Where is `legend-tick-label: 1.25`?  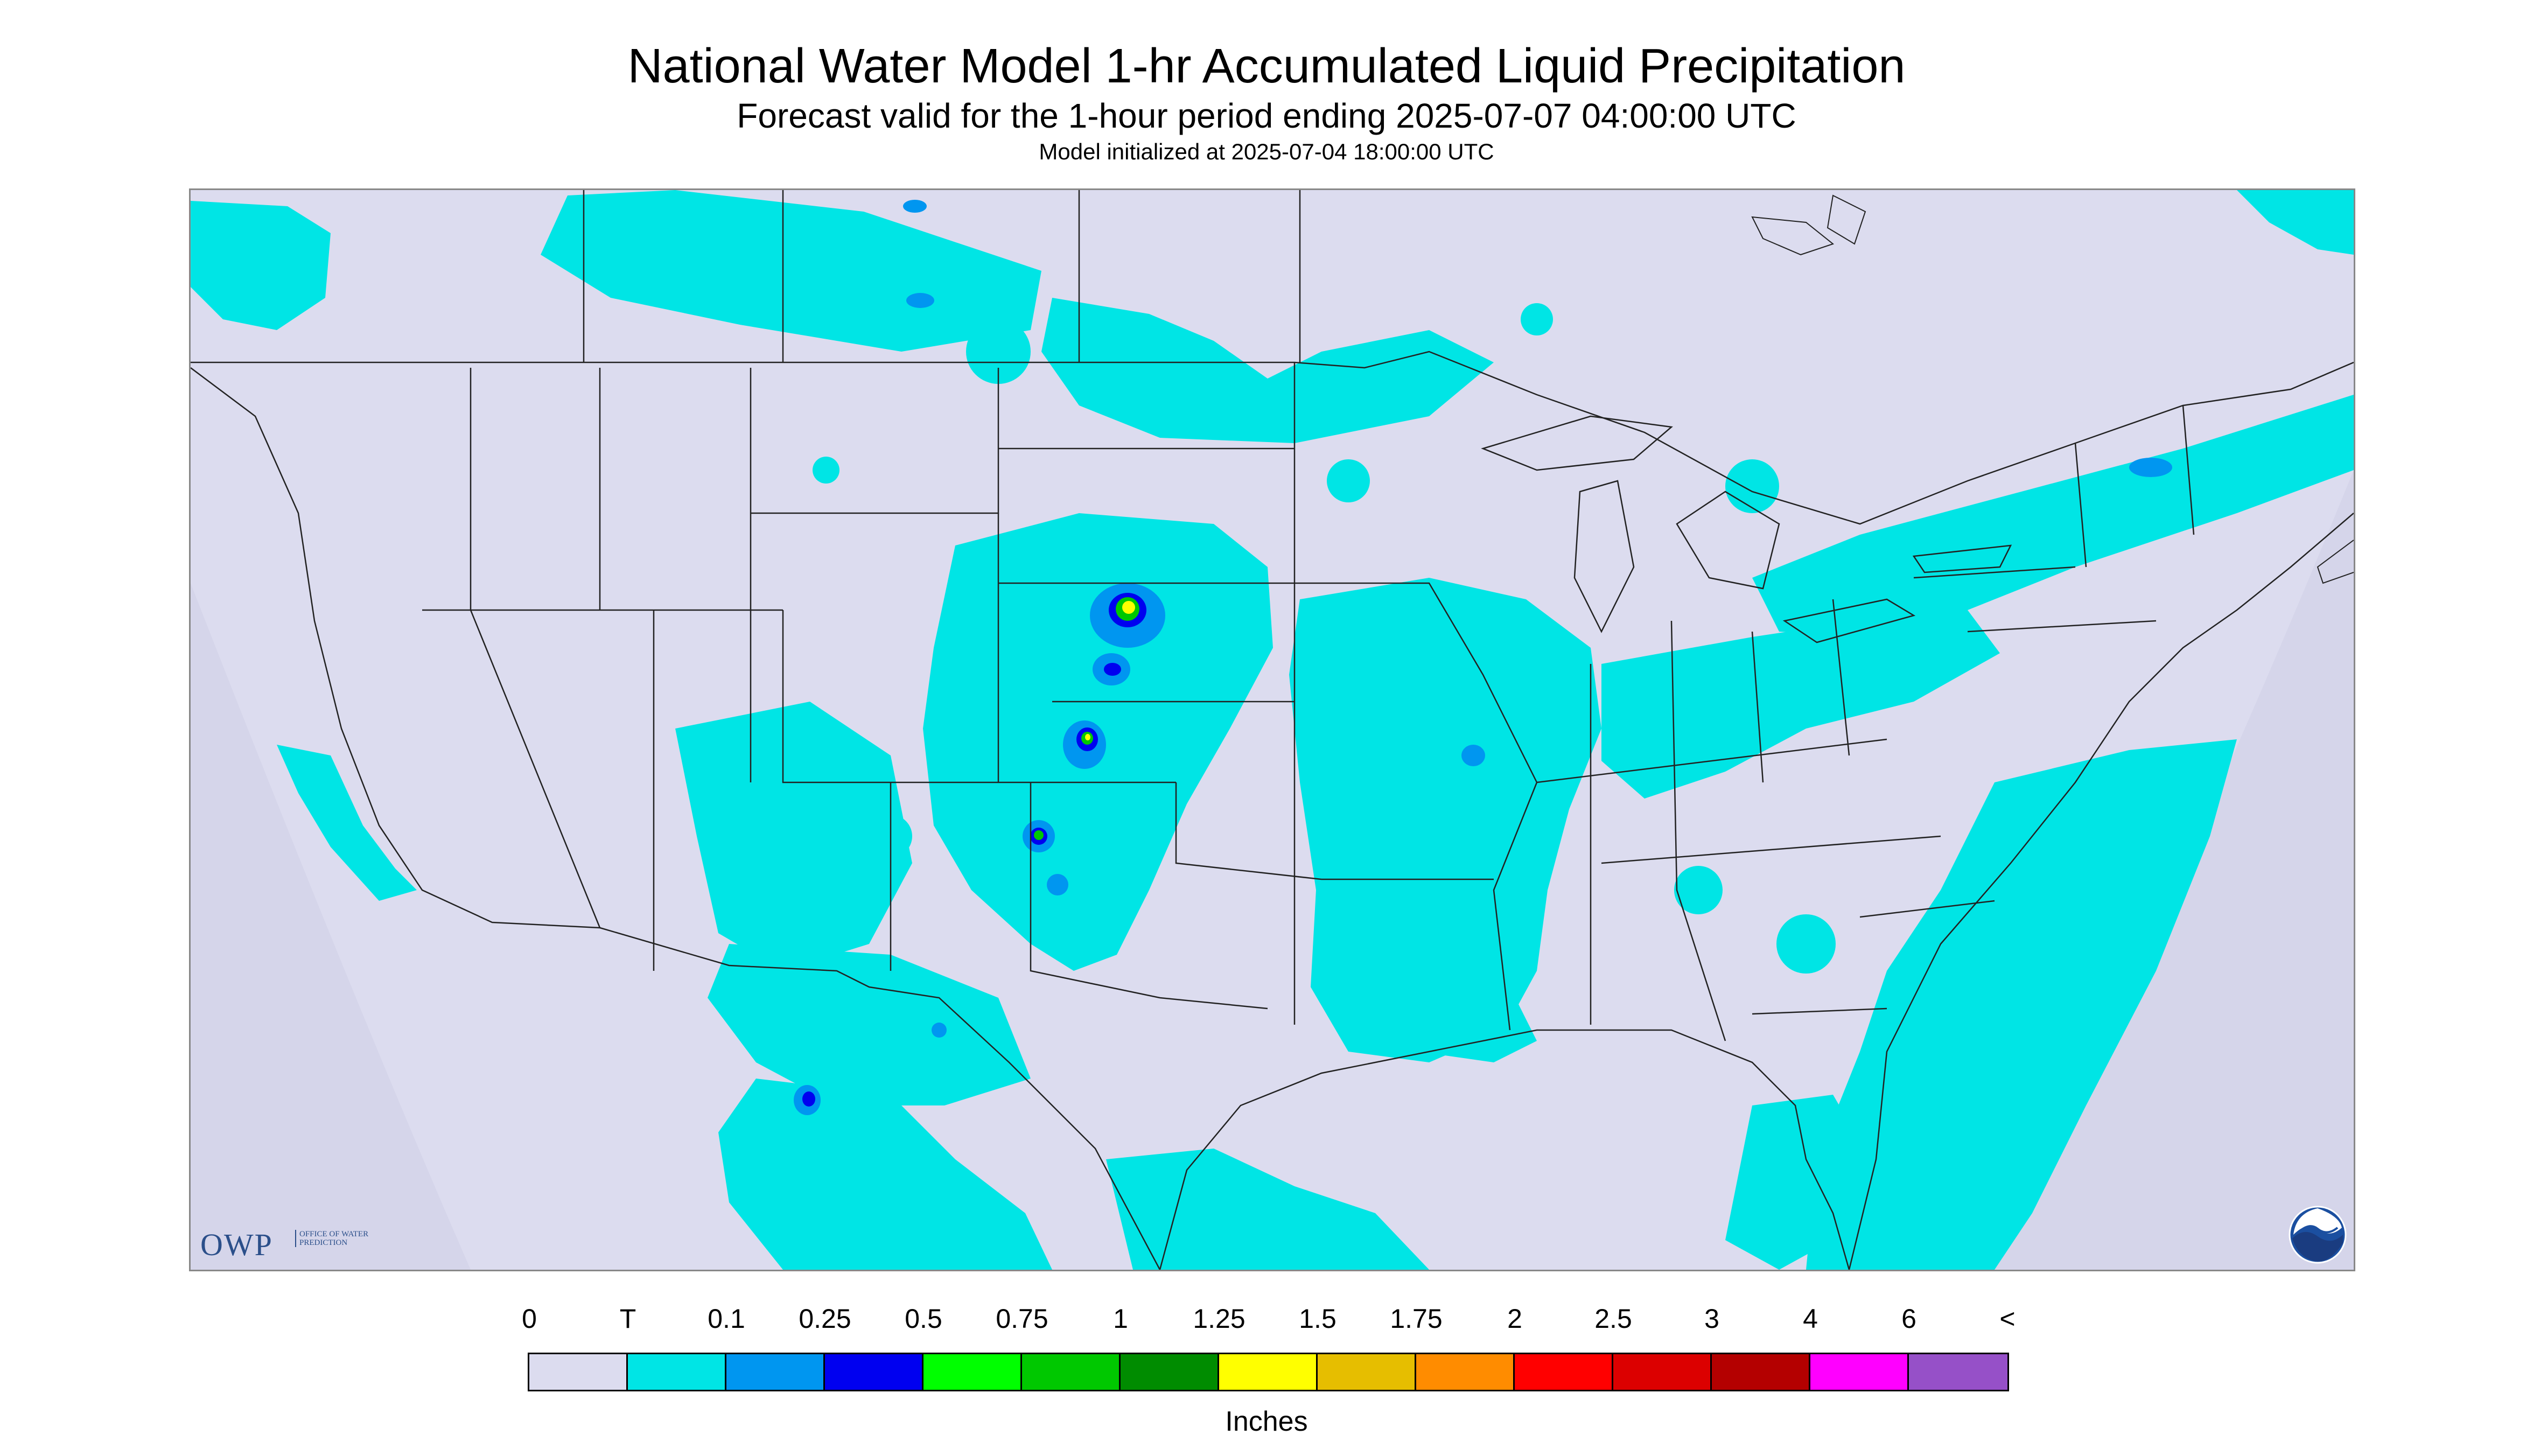 legend-tick-label: 1.25 is located at coordinates (1219, 1319).